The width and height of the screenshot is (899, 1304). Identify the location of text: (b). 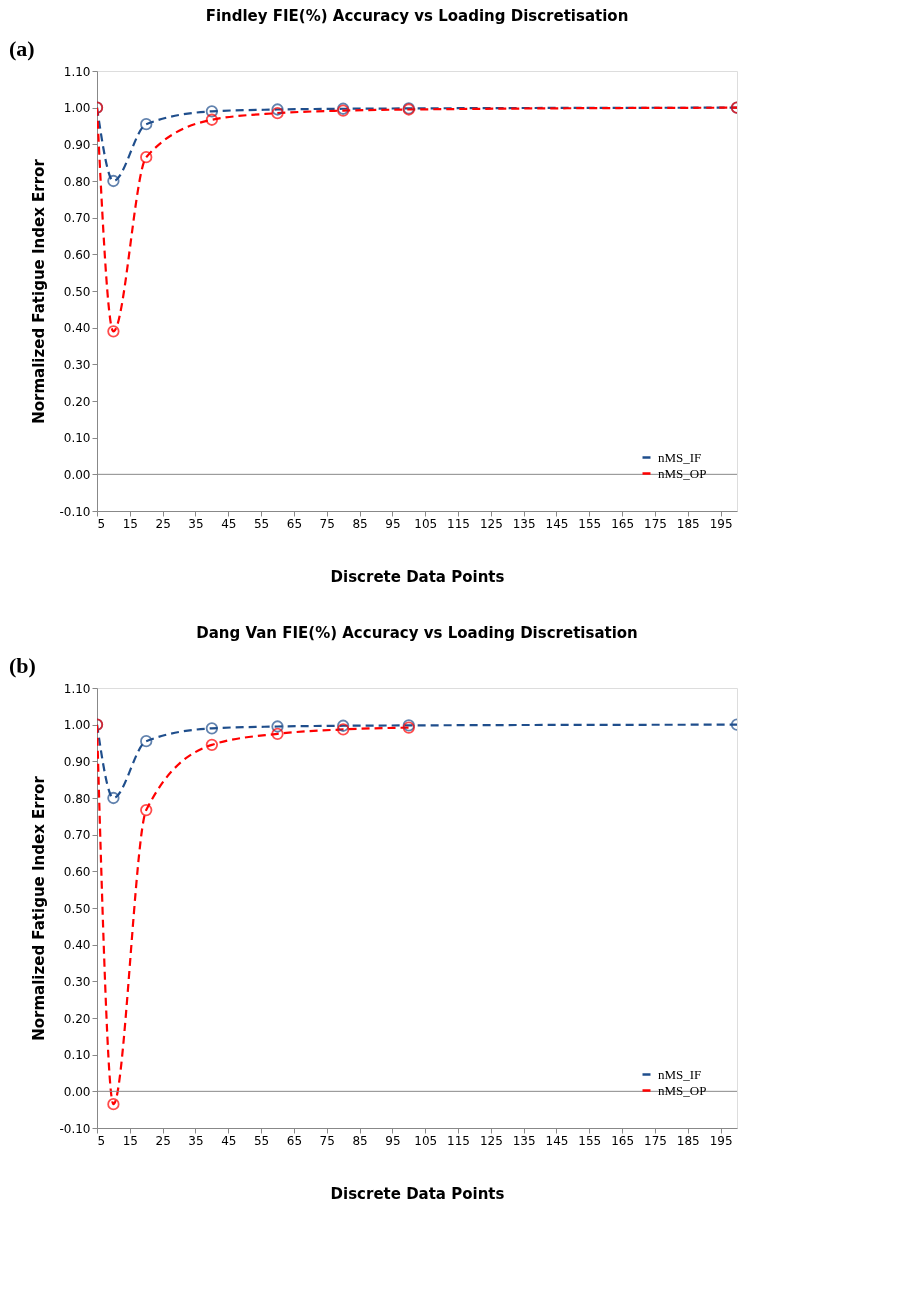
(22, 665).